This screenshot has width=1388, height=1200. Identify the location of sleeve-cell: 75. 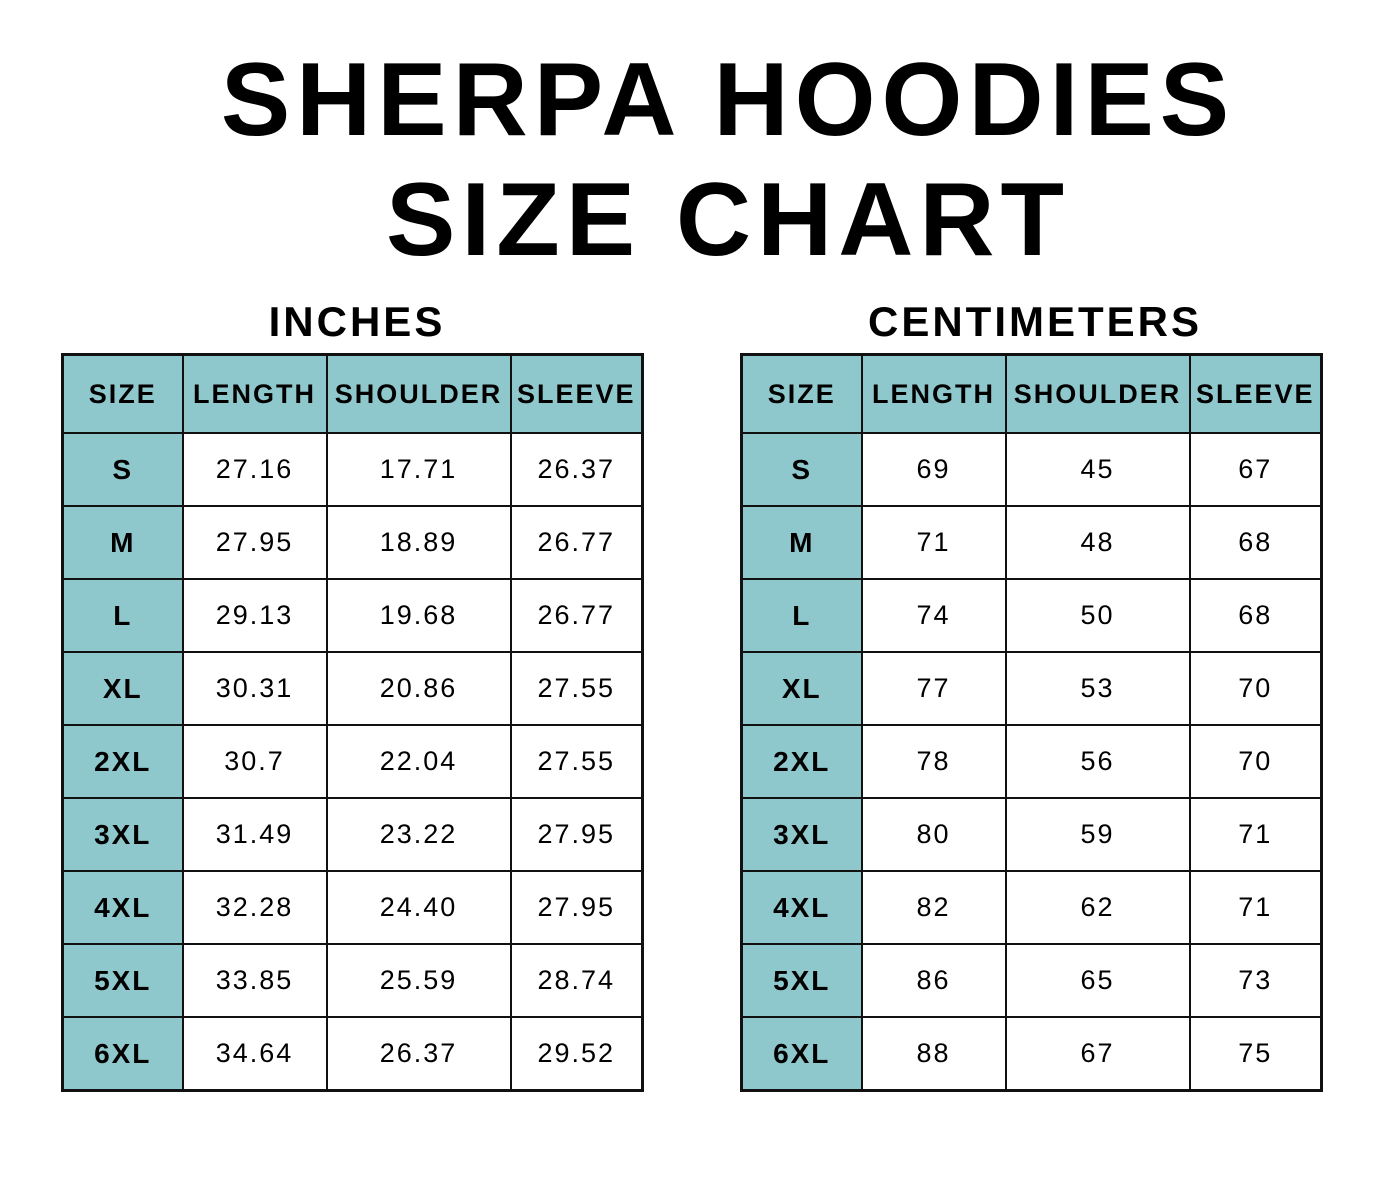
(1255, 1054).